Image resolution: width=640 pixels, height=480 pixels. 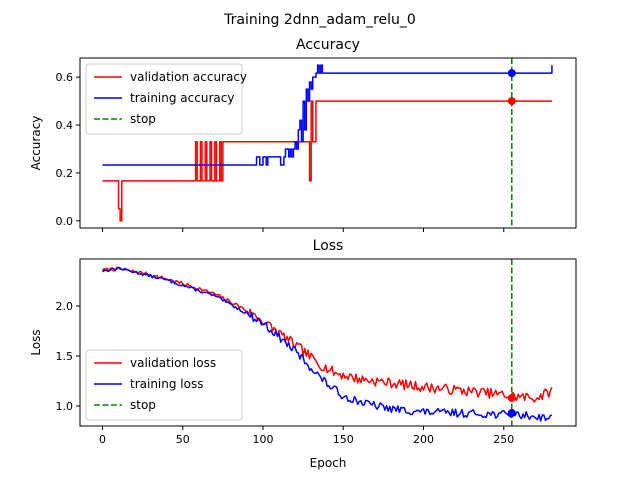 What do you see at coordinates (511, 73) in the screenshot?
I see `training-accuracy-stop-marker` at bounding box center [511, 73].